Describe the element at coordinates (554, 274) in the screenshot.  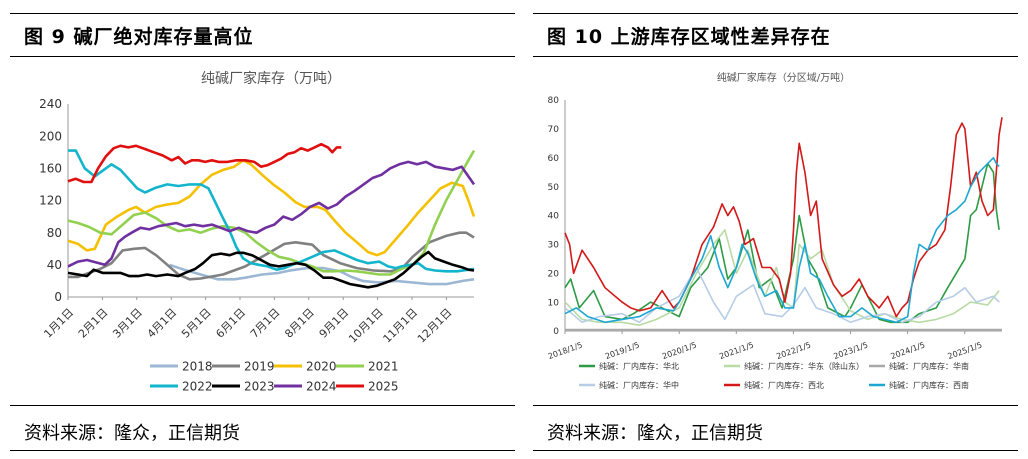
I see `y-tick-label: 20` at that location.